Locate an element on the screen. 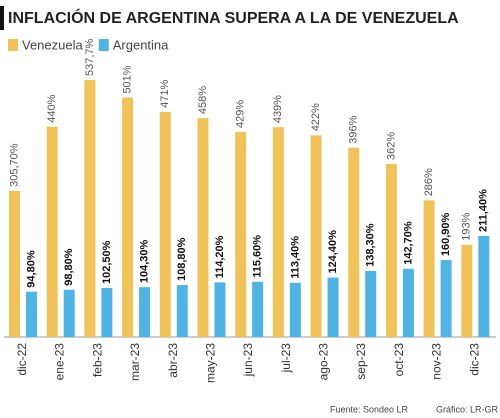  value-label: 160,90% is located at coordinates (446, 234).